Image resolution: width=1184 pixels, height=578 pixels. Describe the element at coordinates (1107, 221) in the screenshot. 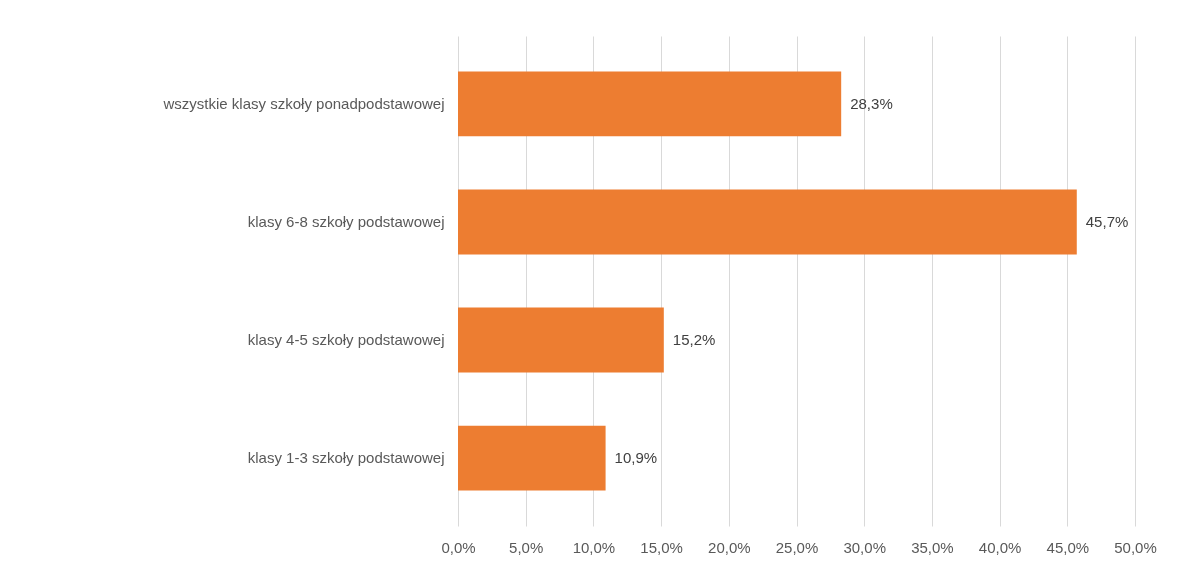

I see `data-label: 45,7%` at that location.